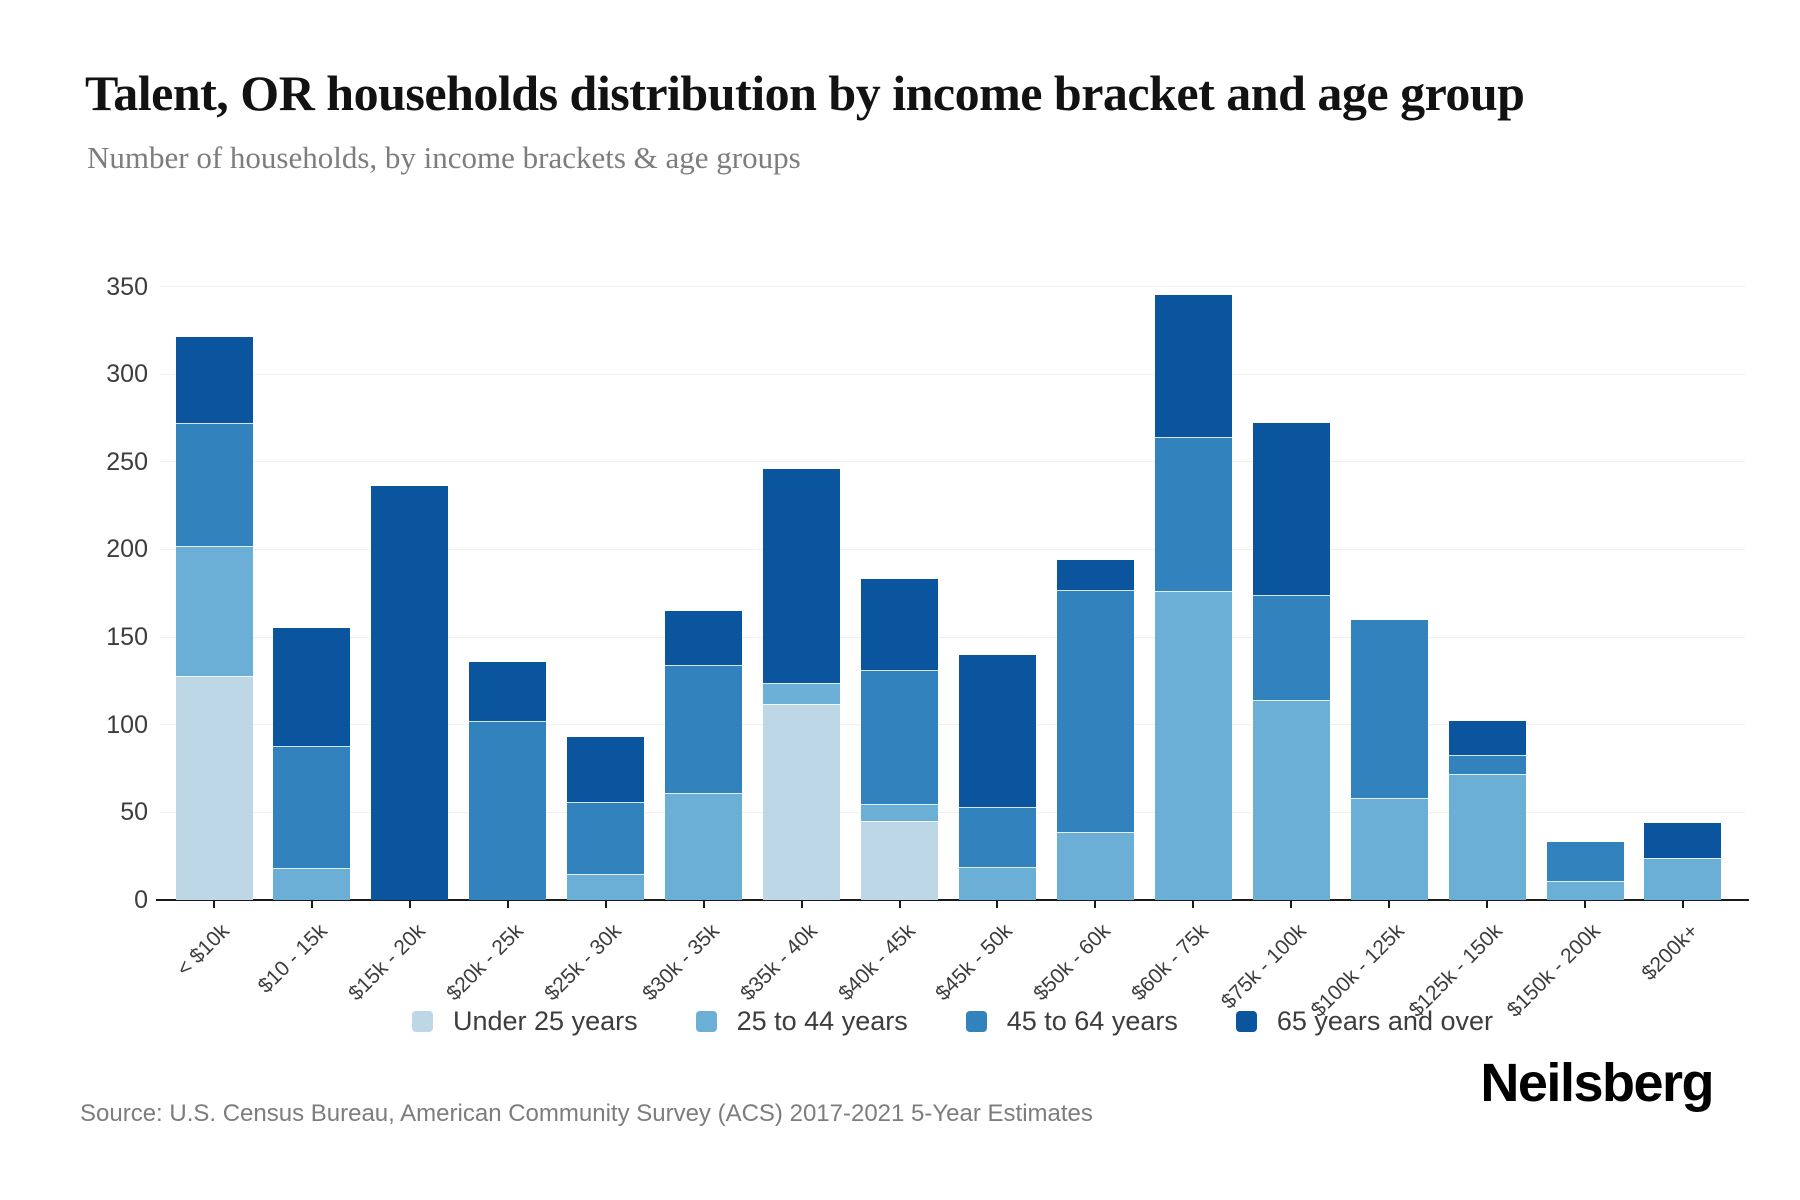 This screenshot has width=1800, height=1200. I want to click on legend-item: 45 to 64 years, so click(1071, 1021).